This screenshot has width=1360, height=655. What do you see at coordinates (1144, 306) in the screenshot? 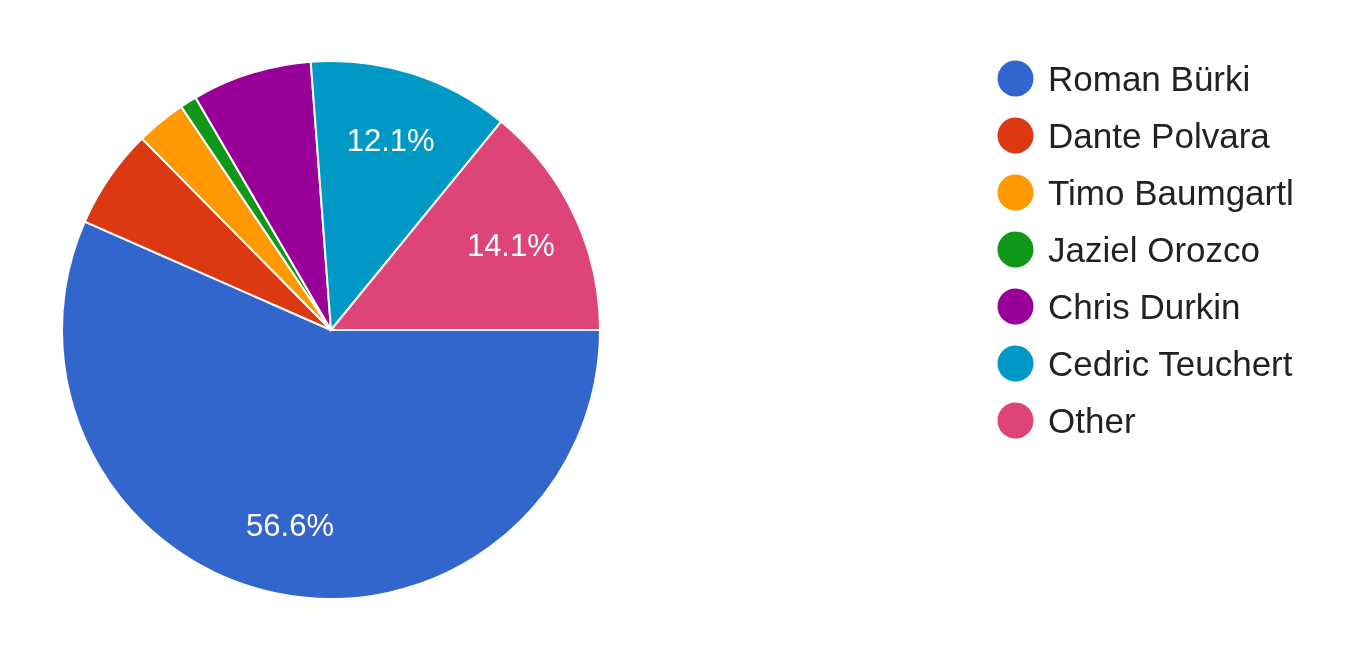
I see `legend-label: Chris Durkin` at bounding box center [1144, 306].